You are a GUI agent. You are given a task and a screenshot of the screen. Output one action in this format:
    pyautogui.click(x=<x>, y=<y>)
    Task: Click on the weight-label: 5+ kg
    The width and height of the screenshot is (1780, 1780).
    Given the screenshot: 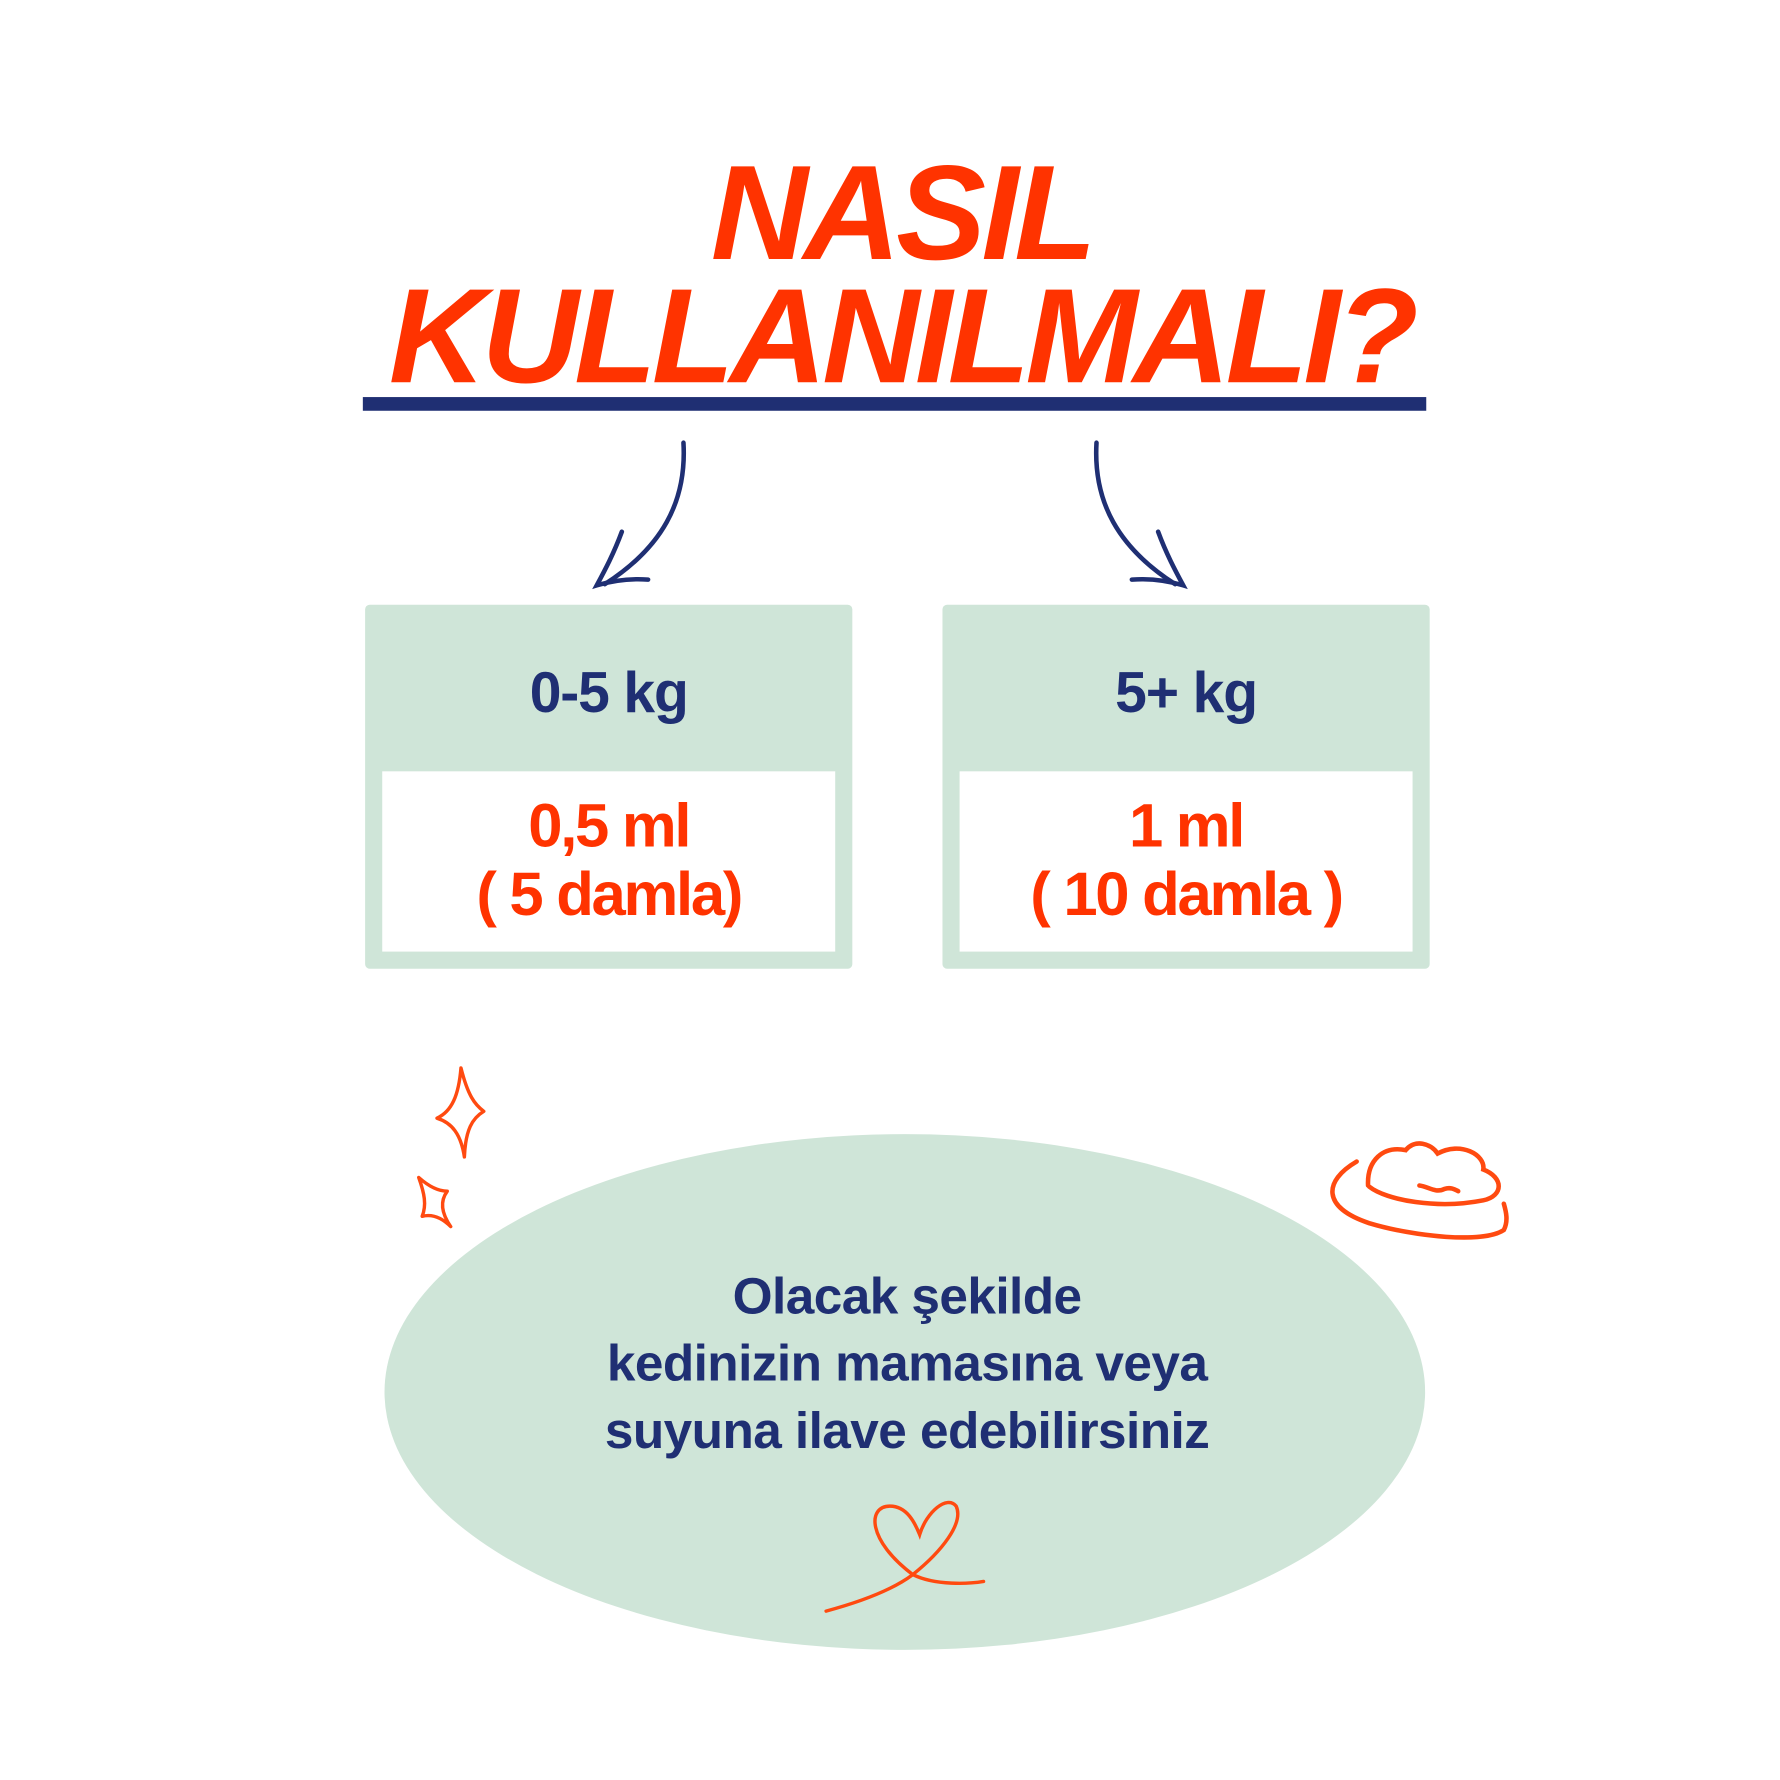 What is the action you would take?
    pyautogui.click(x=1186, y=692)
    